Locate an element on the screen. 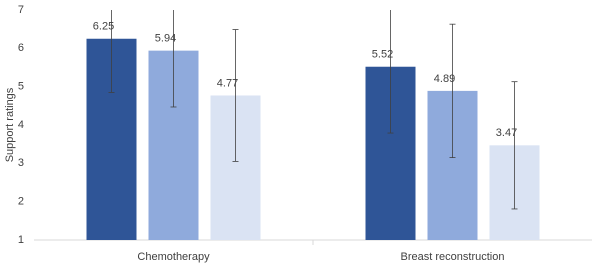 The width and height of the screenshot is (594, 272). x-tick-label: Chemotherapy is located at coordinates (173, 257).